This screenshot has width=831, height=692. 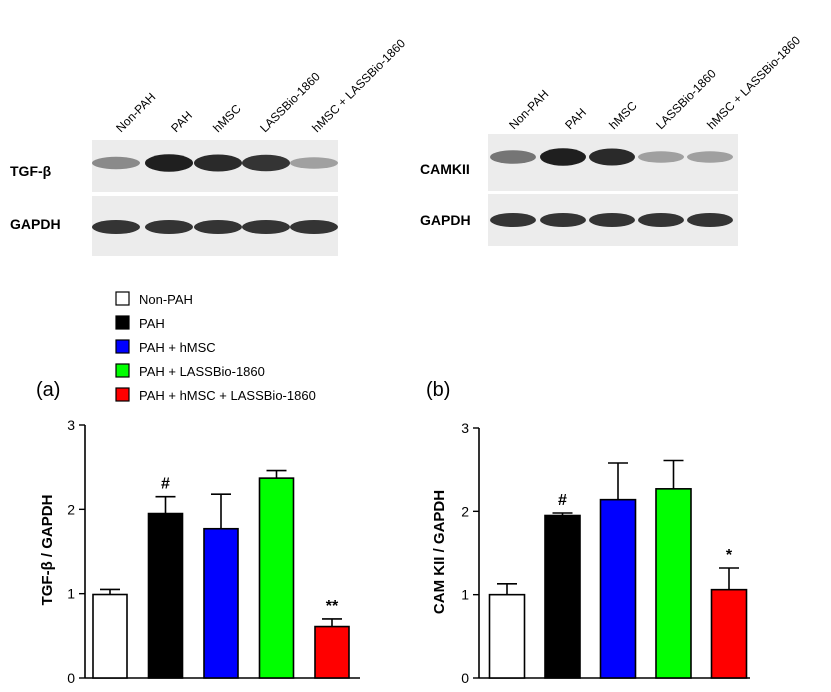 I want to click on blot-right-lane-label: PAH, so click(x=575, y=118).